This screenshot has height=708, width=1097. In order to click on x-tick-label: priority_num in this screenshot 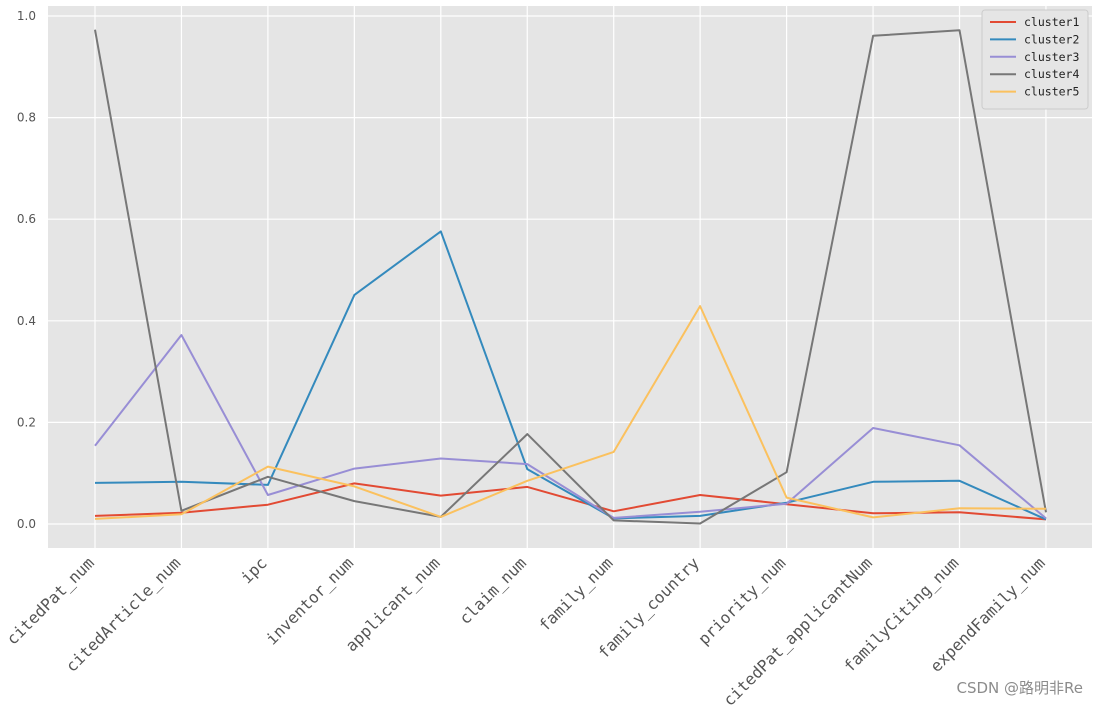, I will do `click(741, 600)`.